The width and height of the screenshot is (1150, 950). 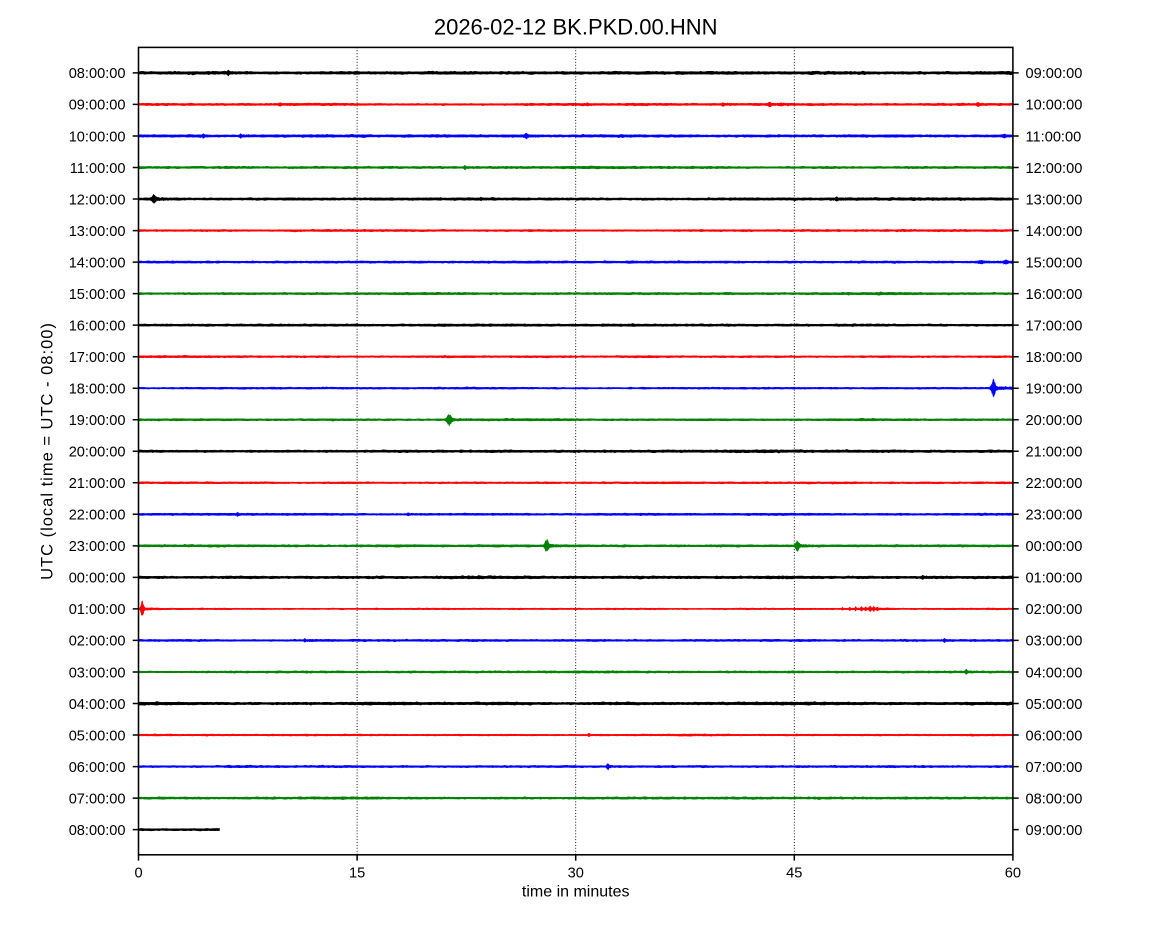 What do you see at coordinates (47, 451) in the screenshot?
I see `svg-text: UTC (local time = UTC - 08:00)` at bounding box center [47, 451].